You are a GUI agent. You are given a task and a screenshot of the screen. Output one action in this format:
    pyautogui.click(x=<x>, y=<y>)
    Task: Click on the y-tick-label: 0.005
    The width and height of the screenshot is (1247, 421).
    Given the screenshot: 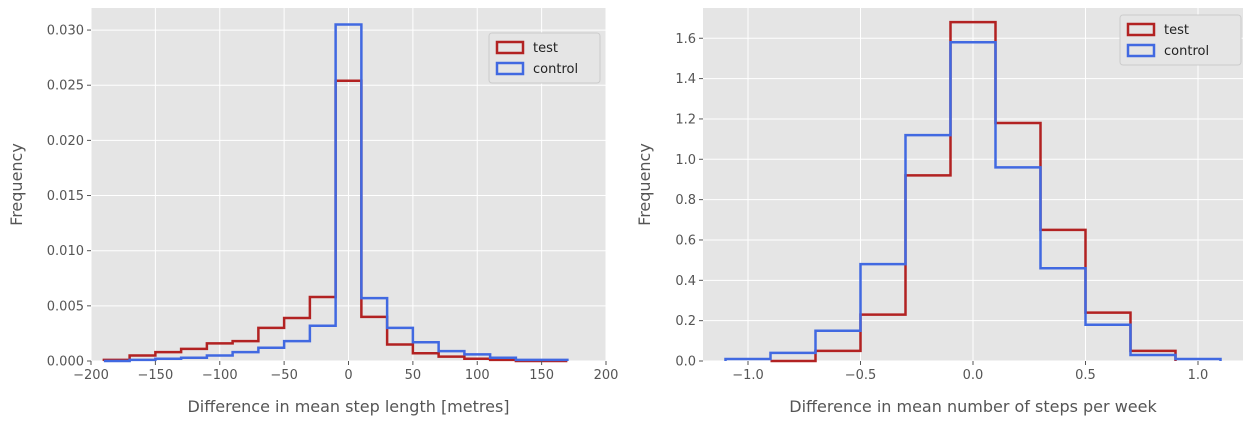 What is the action you would take?
    pyautogui.click(x=65, y=306)
    